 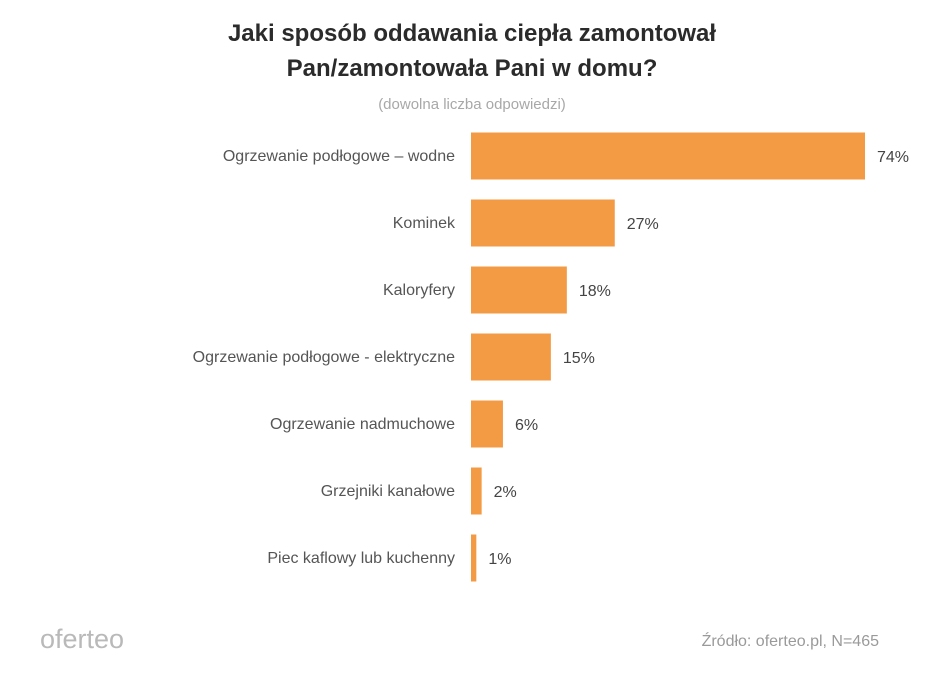 I want to click on value-label: 6%, so click(x=526, y=425).